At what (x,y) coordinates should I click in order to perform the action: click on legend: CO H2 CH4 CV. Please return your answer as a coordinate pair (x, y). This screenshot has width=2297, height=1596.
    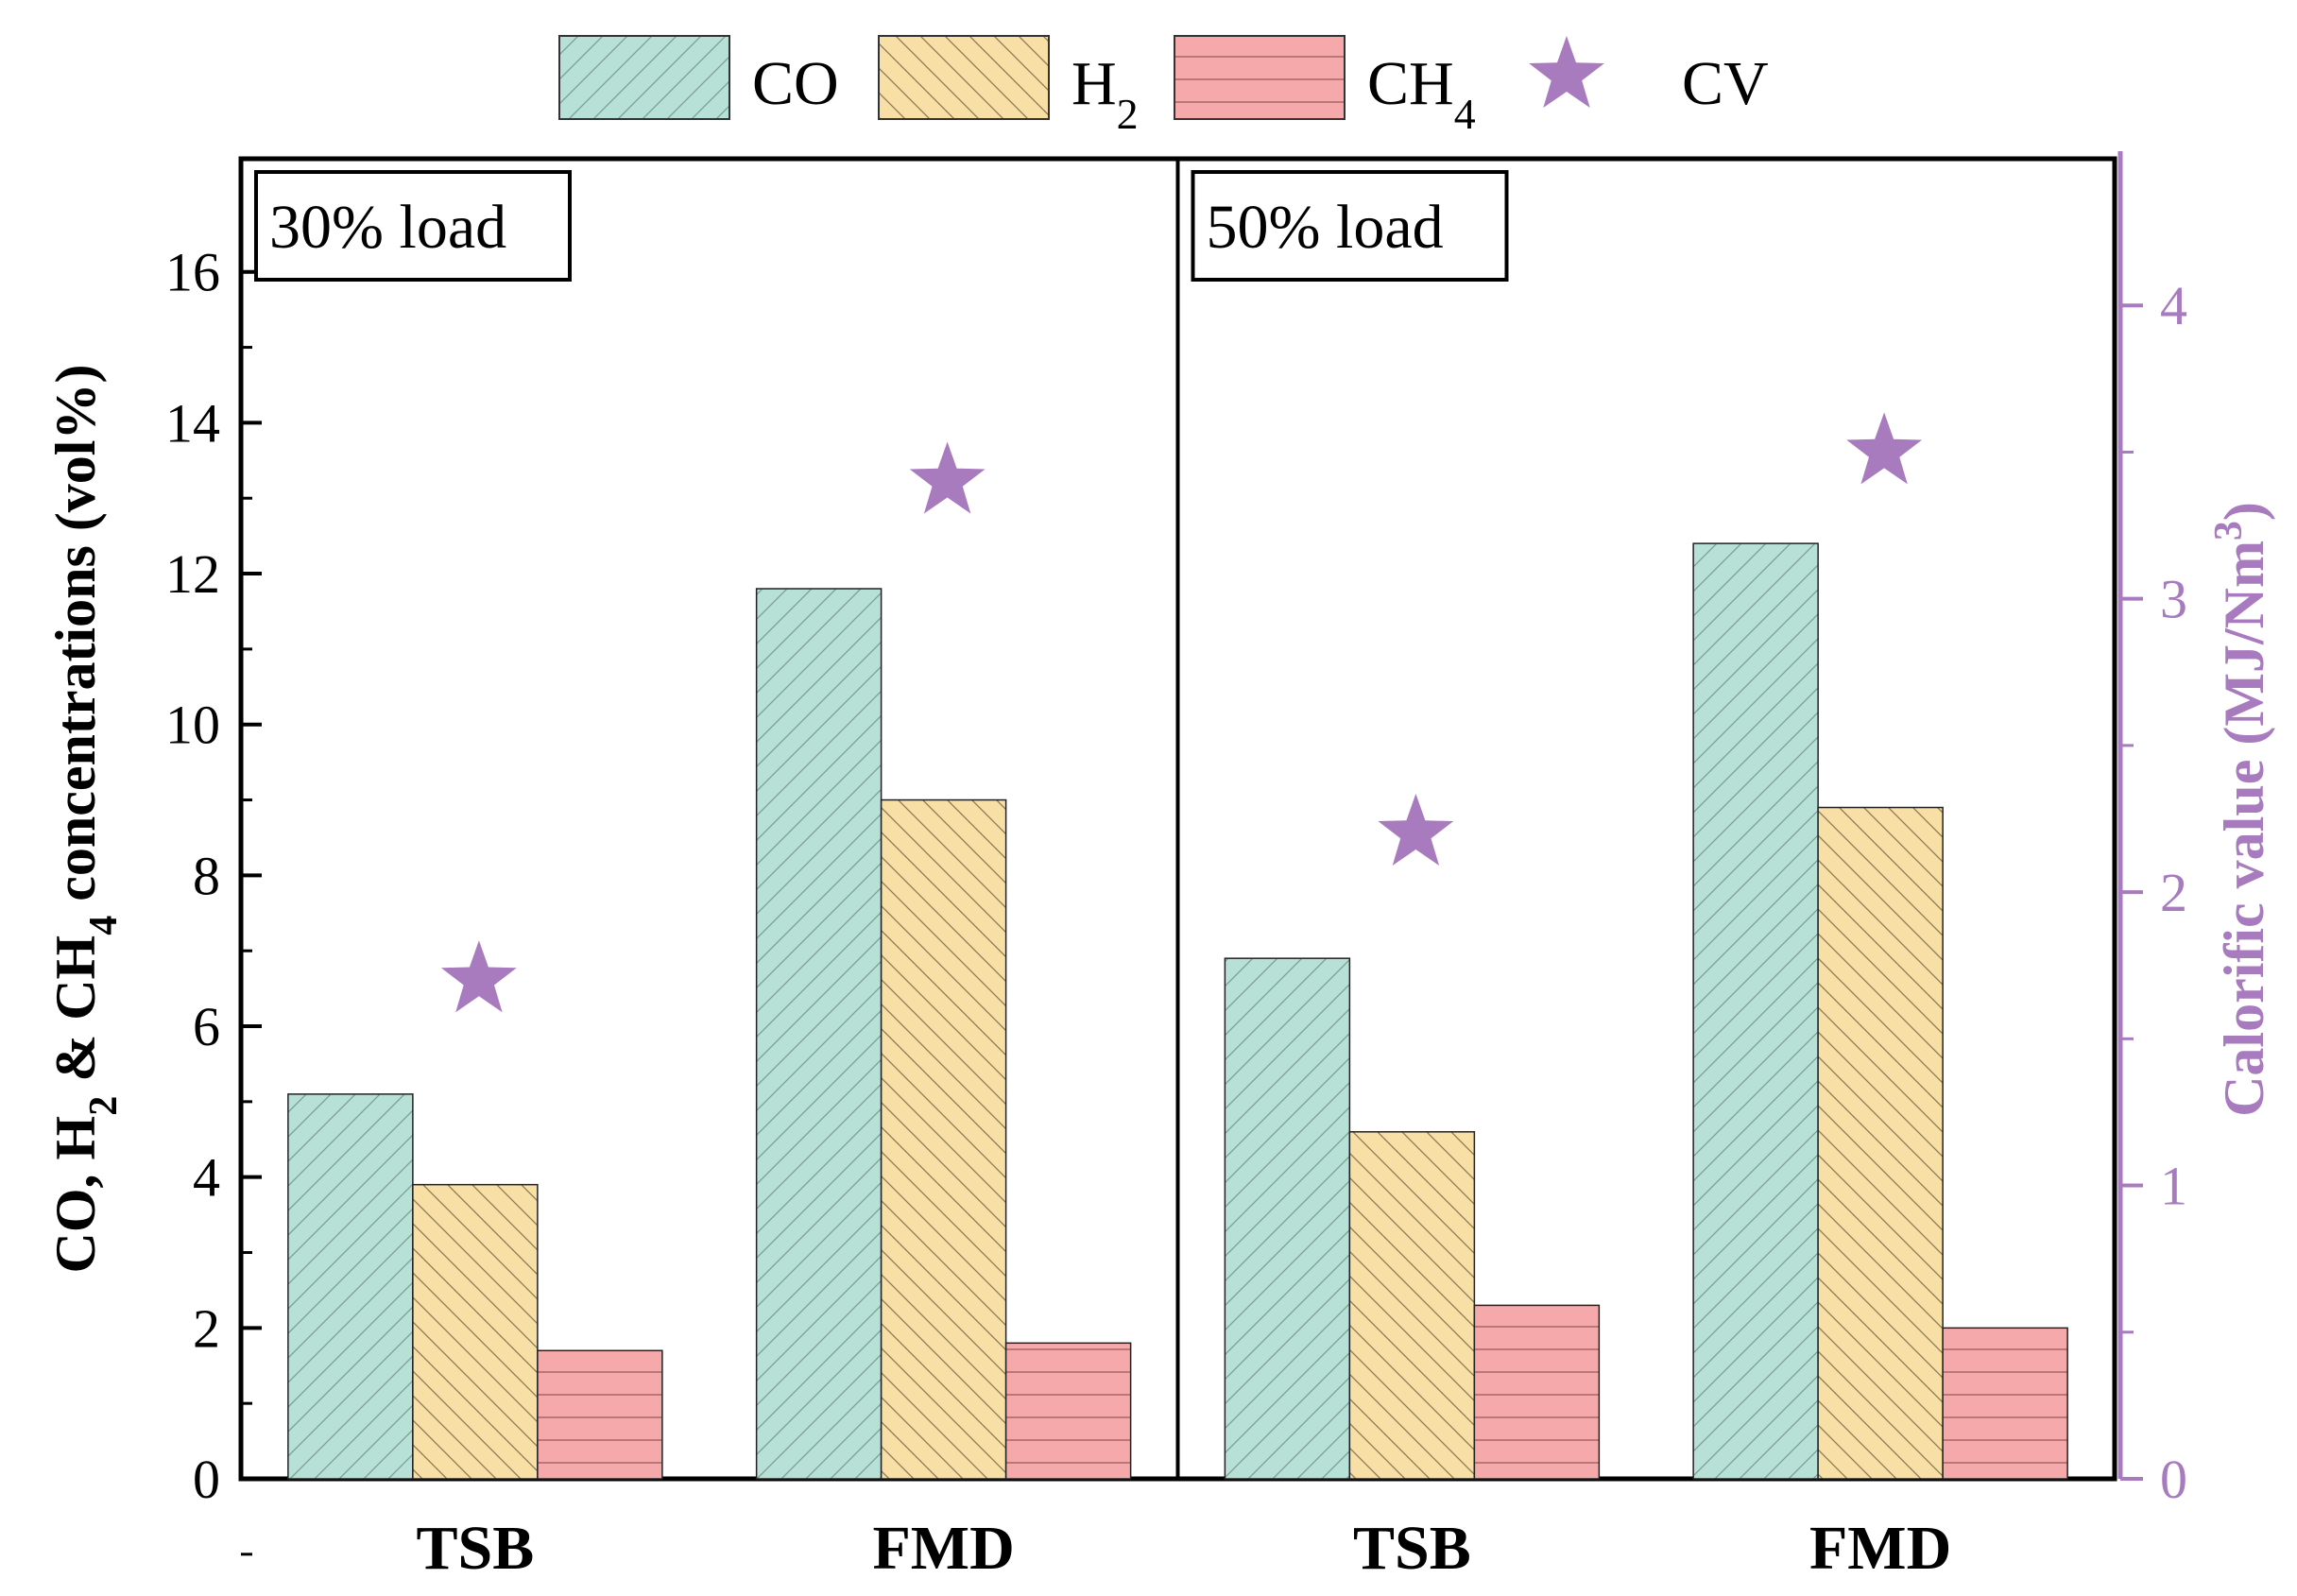
    Looking at the image, I should click on (1163, 87).